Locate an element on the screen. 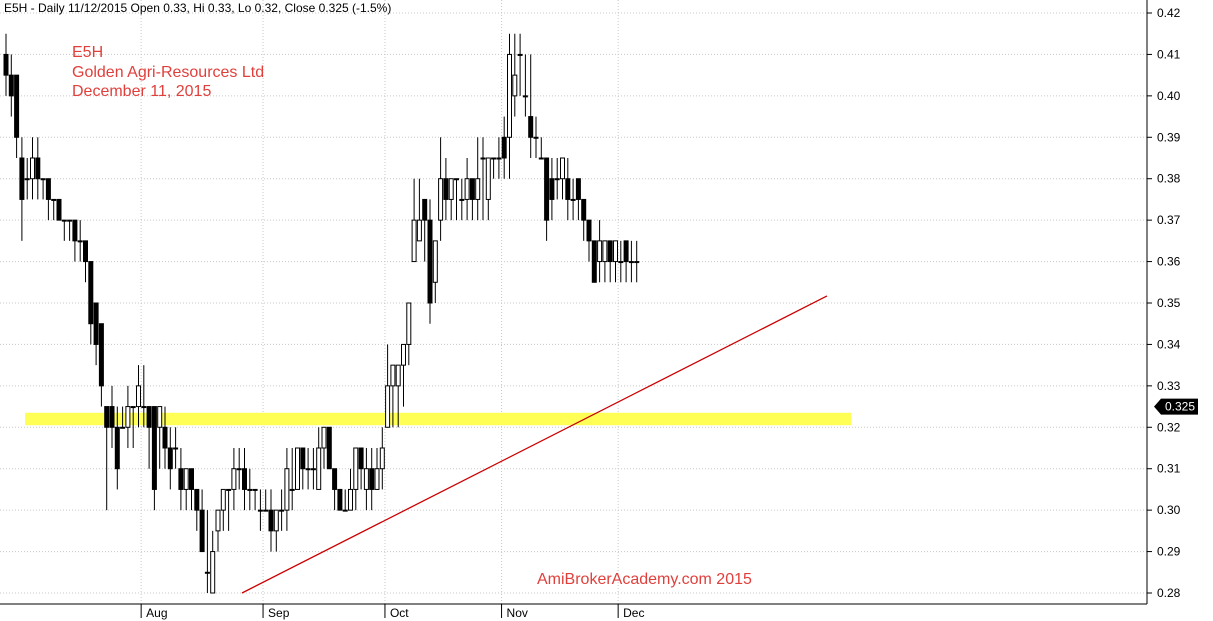 This screenshot has width=1213, height=621. support-band is located at coordinates (438, 419).